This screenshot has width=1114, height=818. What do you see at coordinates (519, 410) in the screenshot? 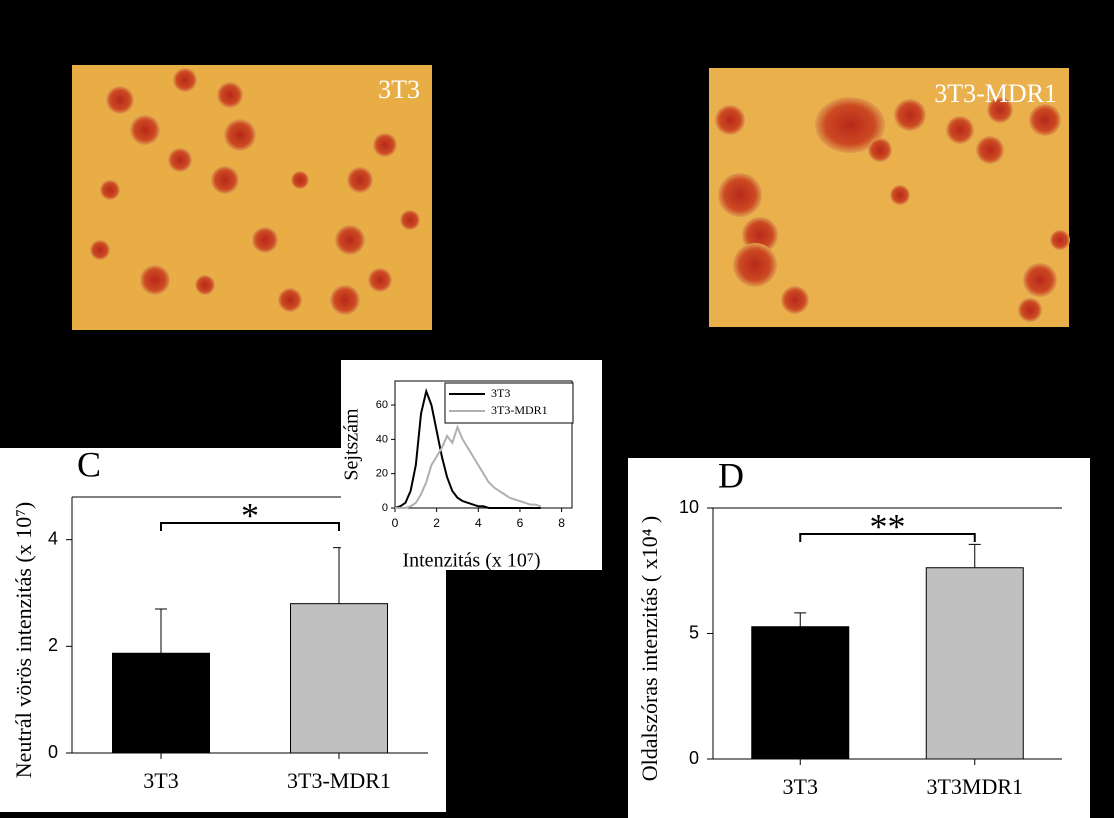
I see `legend-label: 3T3-MDR1` at bounding box center [519, 410].